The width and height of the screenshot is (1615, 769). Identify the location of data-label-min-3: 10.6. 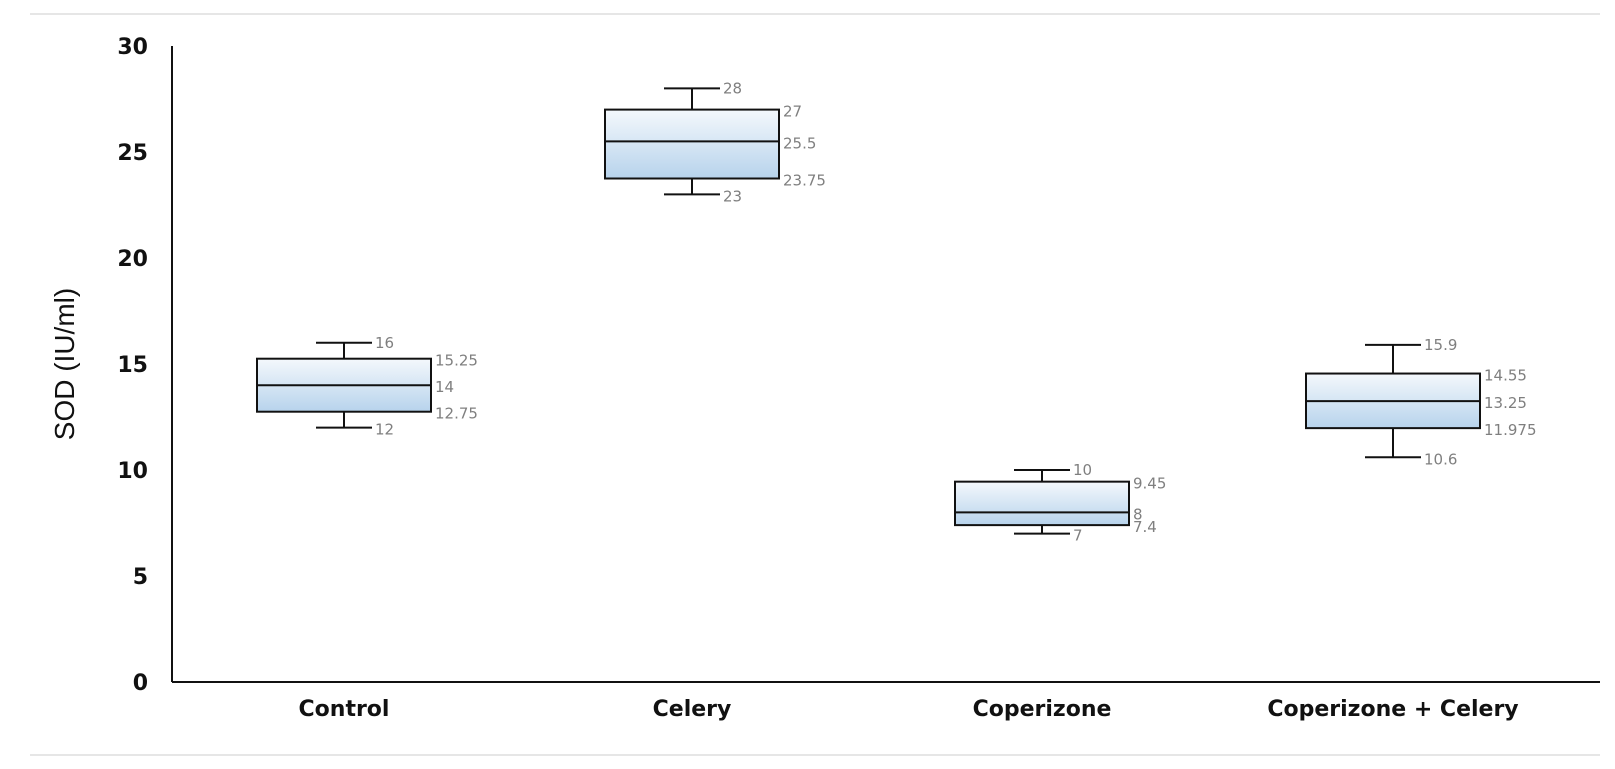
(1440, 459).